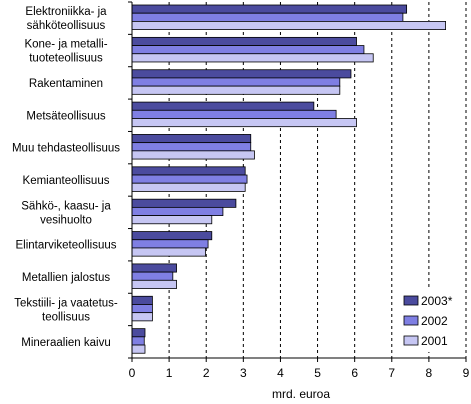 The image size is (471, 404). Describe the element at coordinates (429, 373) in the screenshot. I see `x-tick-label: 8` at that location.